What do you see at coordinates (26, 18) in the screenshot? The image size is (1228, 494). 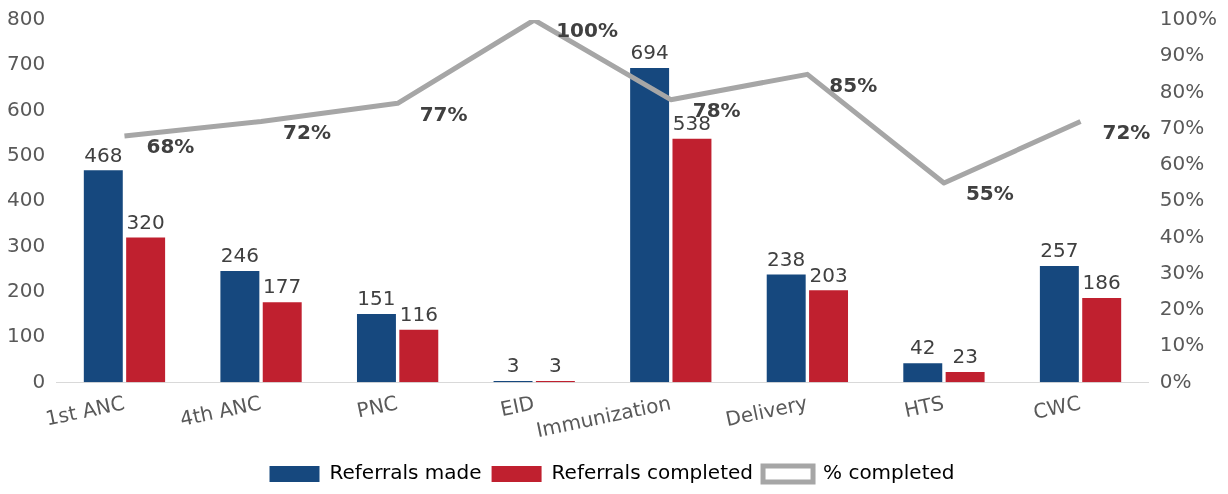 I see `y-tick-label: 800` at bounding box center [26, 18].